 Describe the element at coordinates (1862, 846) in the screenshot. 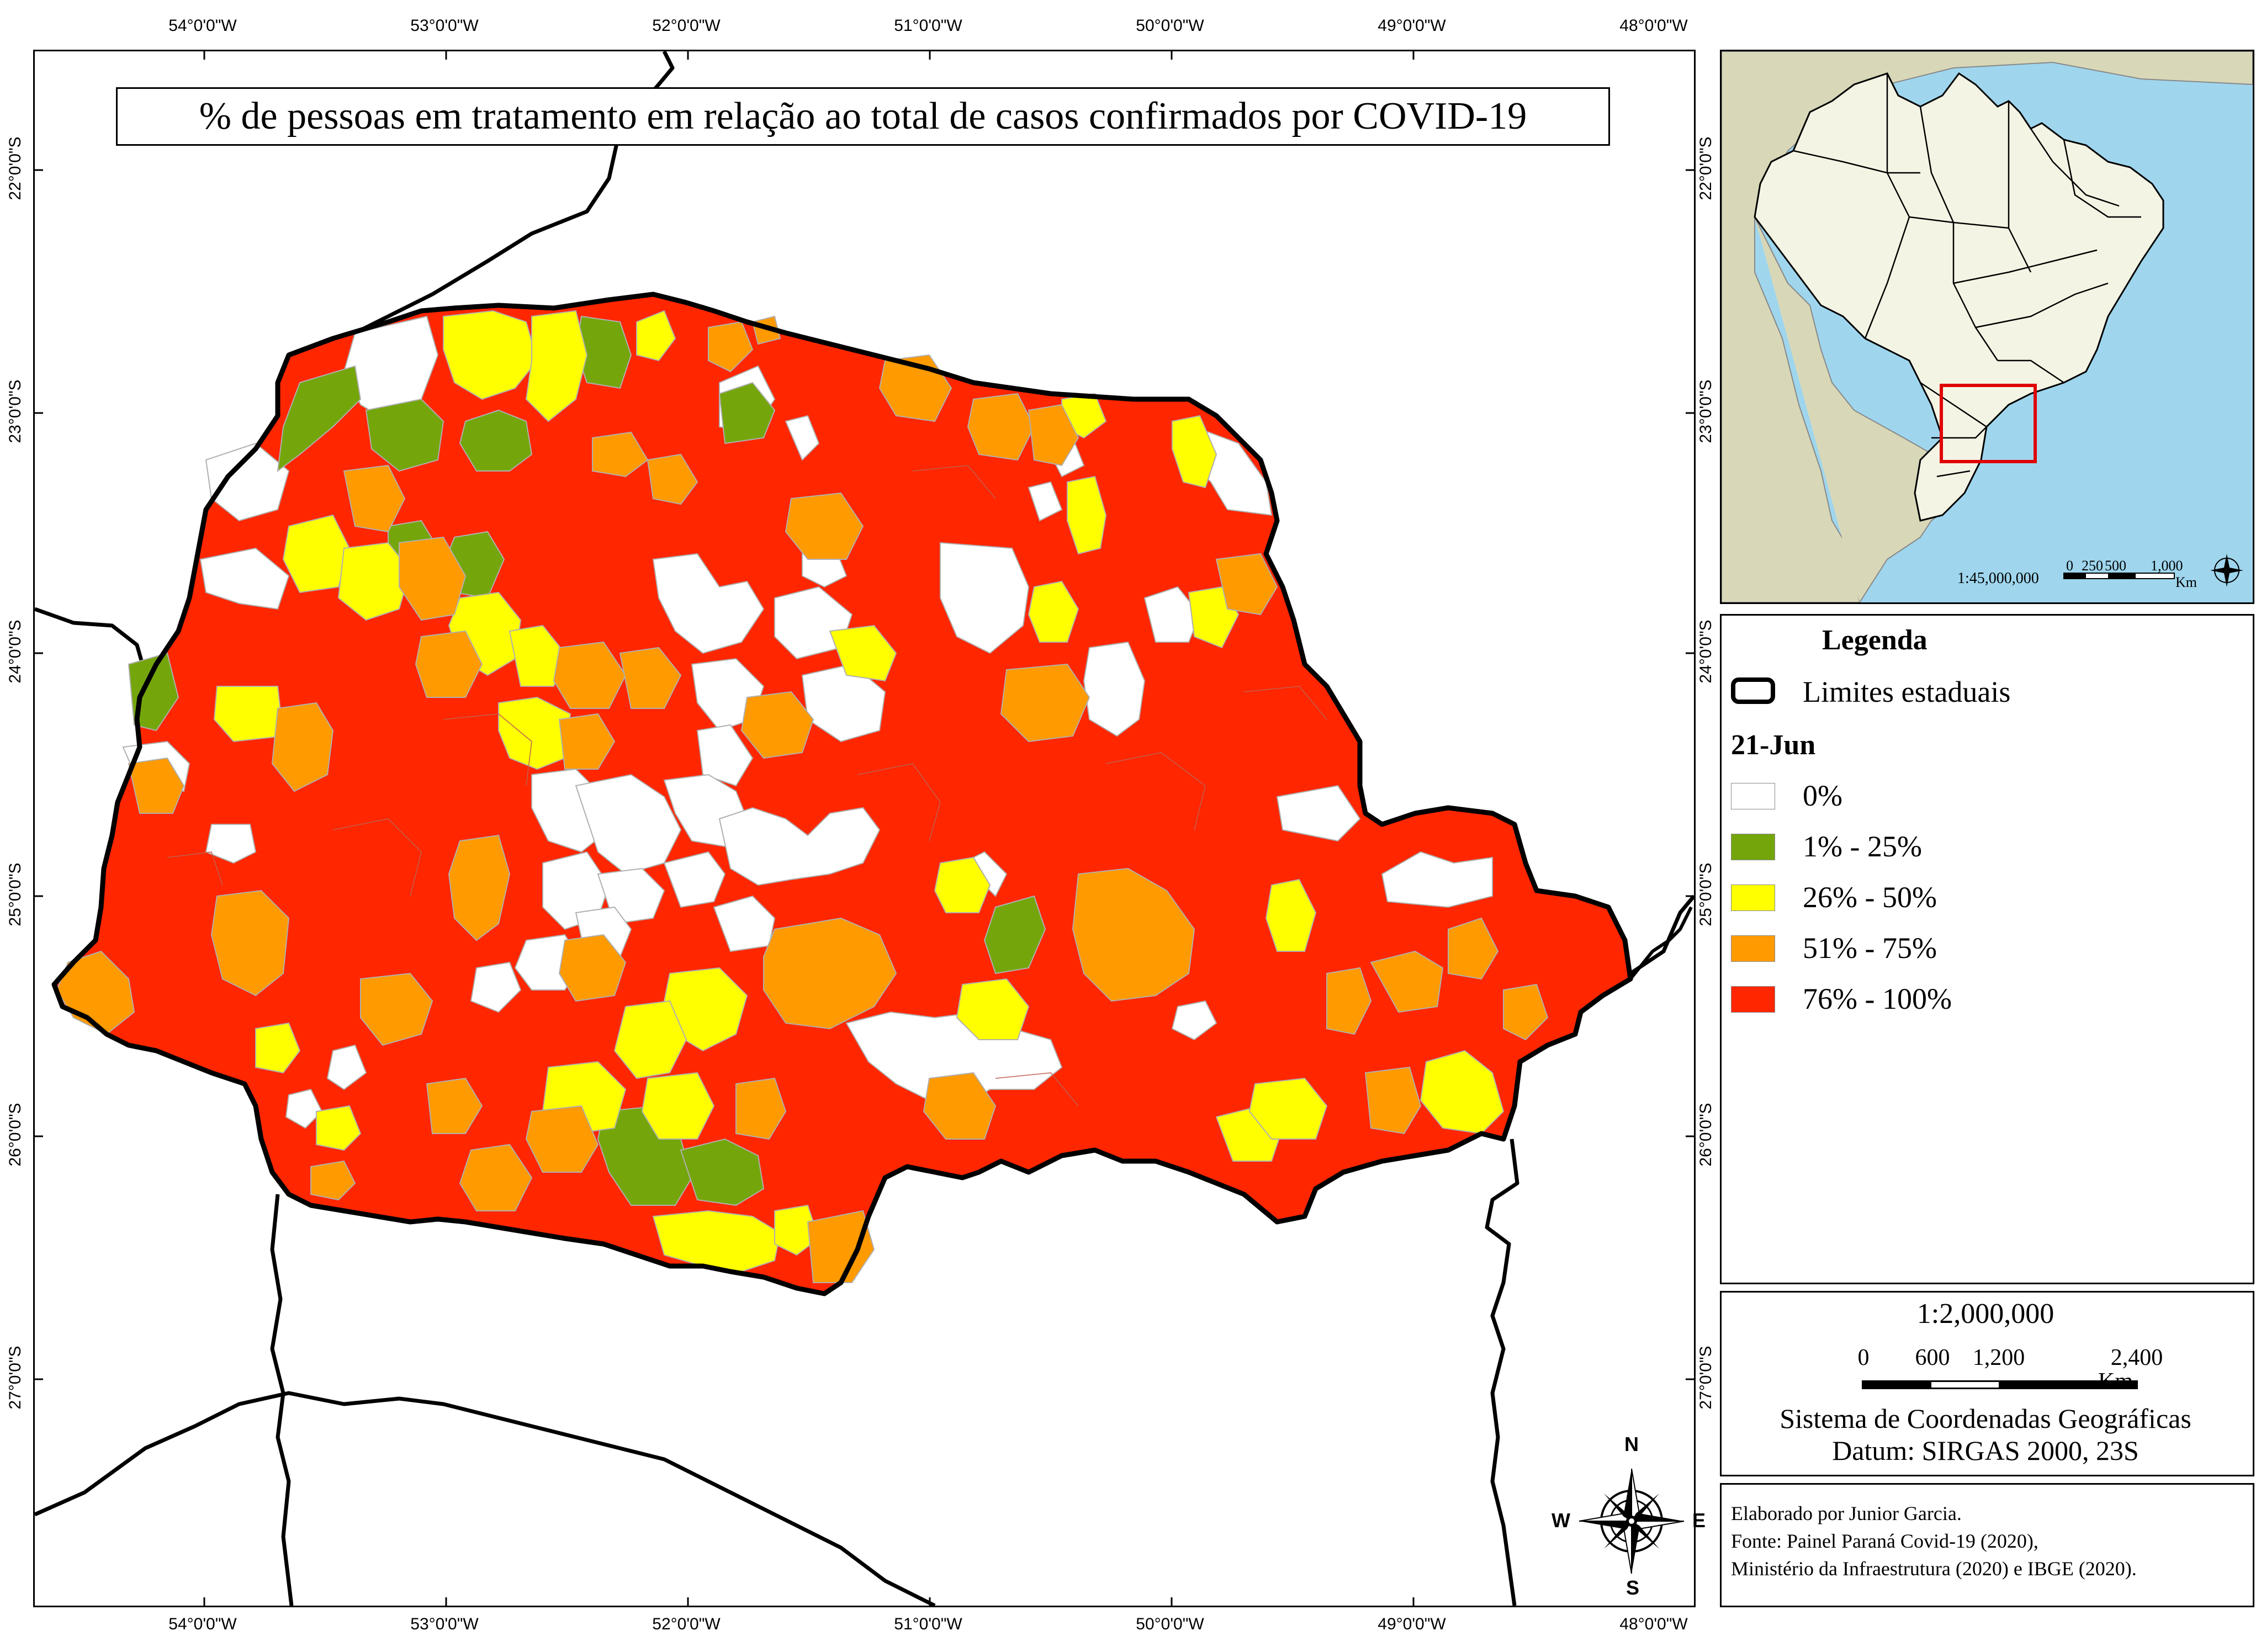

I see `legend-label-1: 1% - 25%` at that location.